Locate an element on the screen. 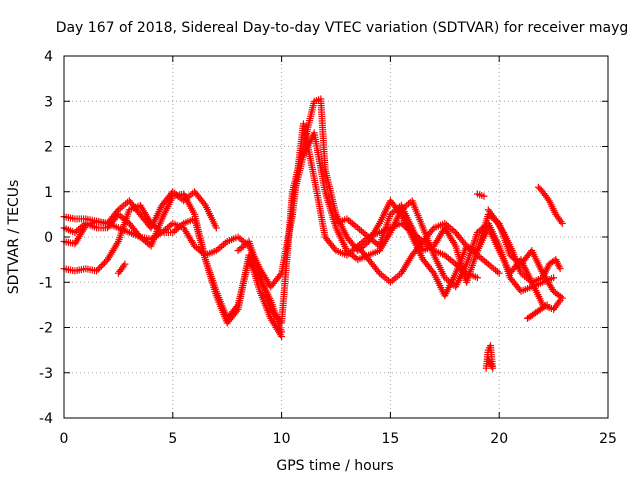  series-sat-g is located at coordinates (423, 212).